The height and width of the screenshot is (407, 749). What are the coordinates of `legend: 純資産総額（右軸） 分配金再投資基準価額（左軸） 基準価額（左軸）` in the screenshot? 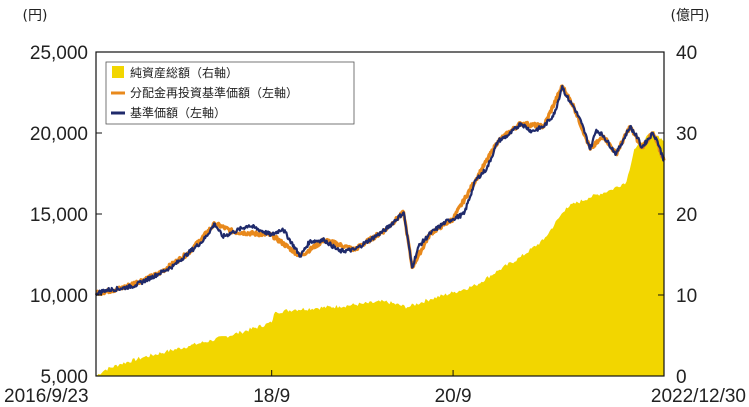 It's located at (230, 93).